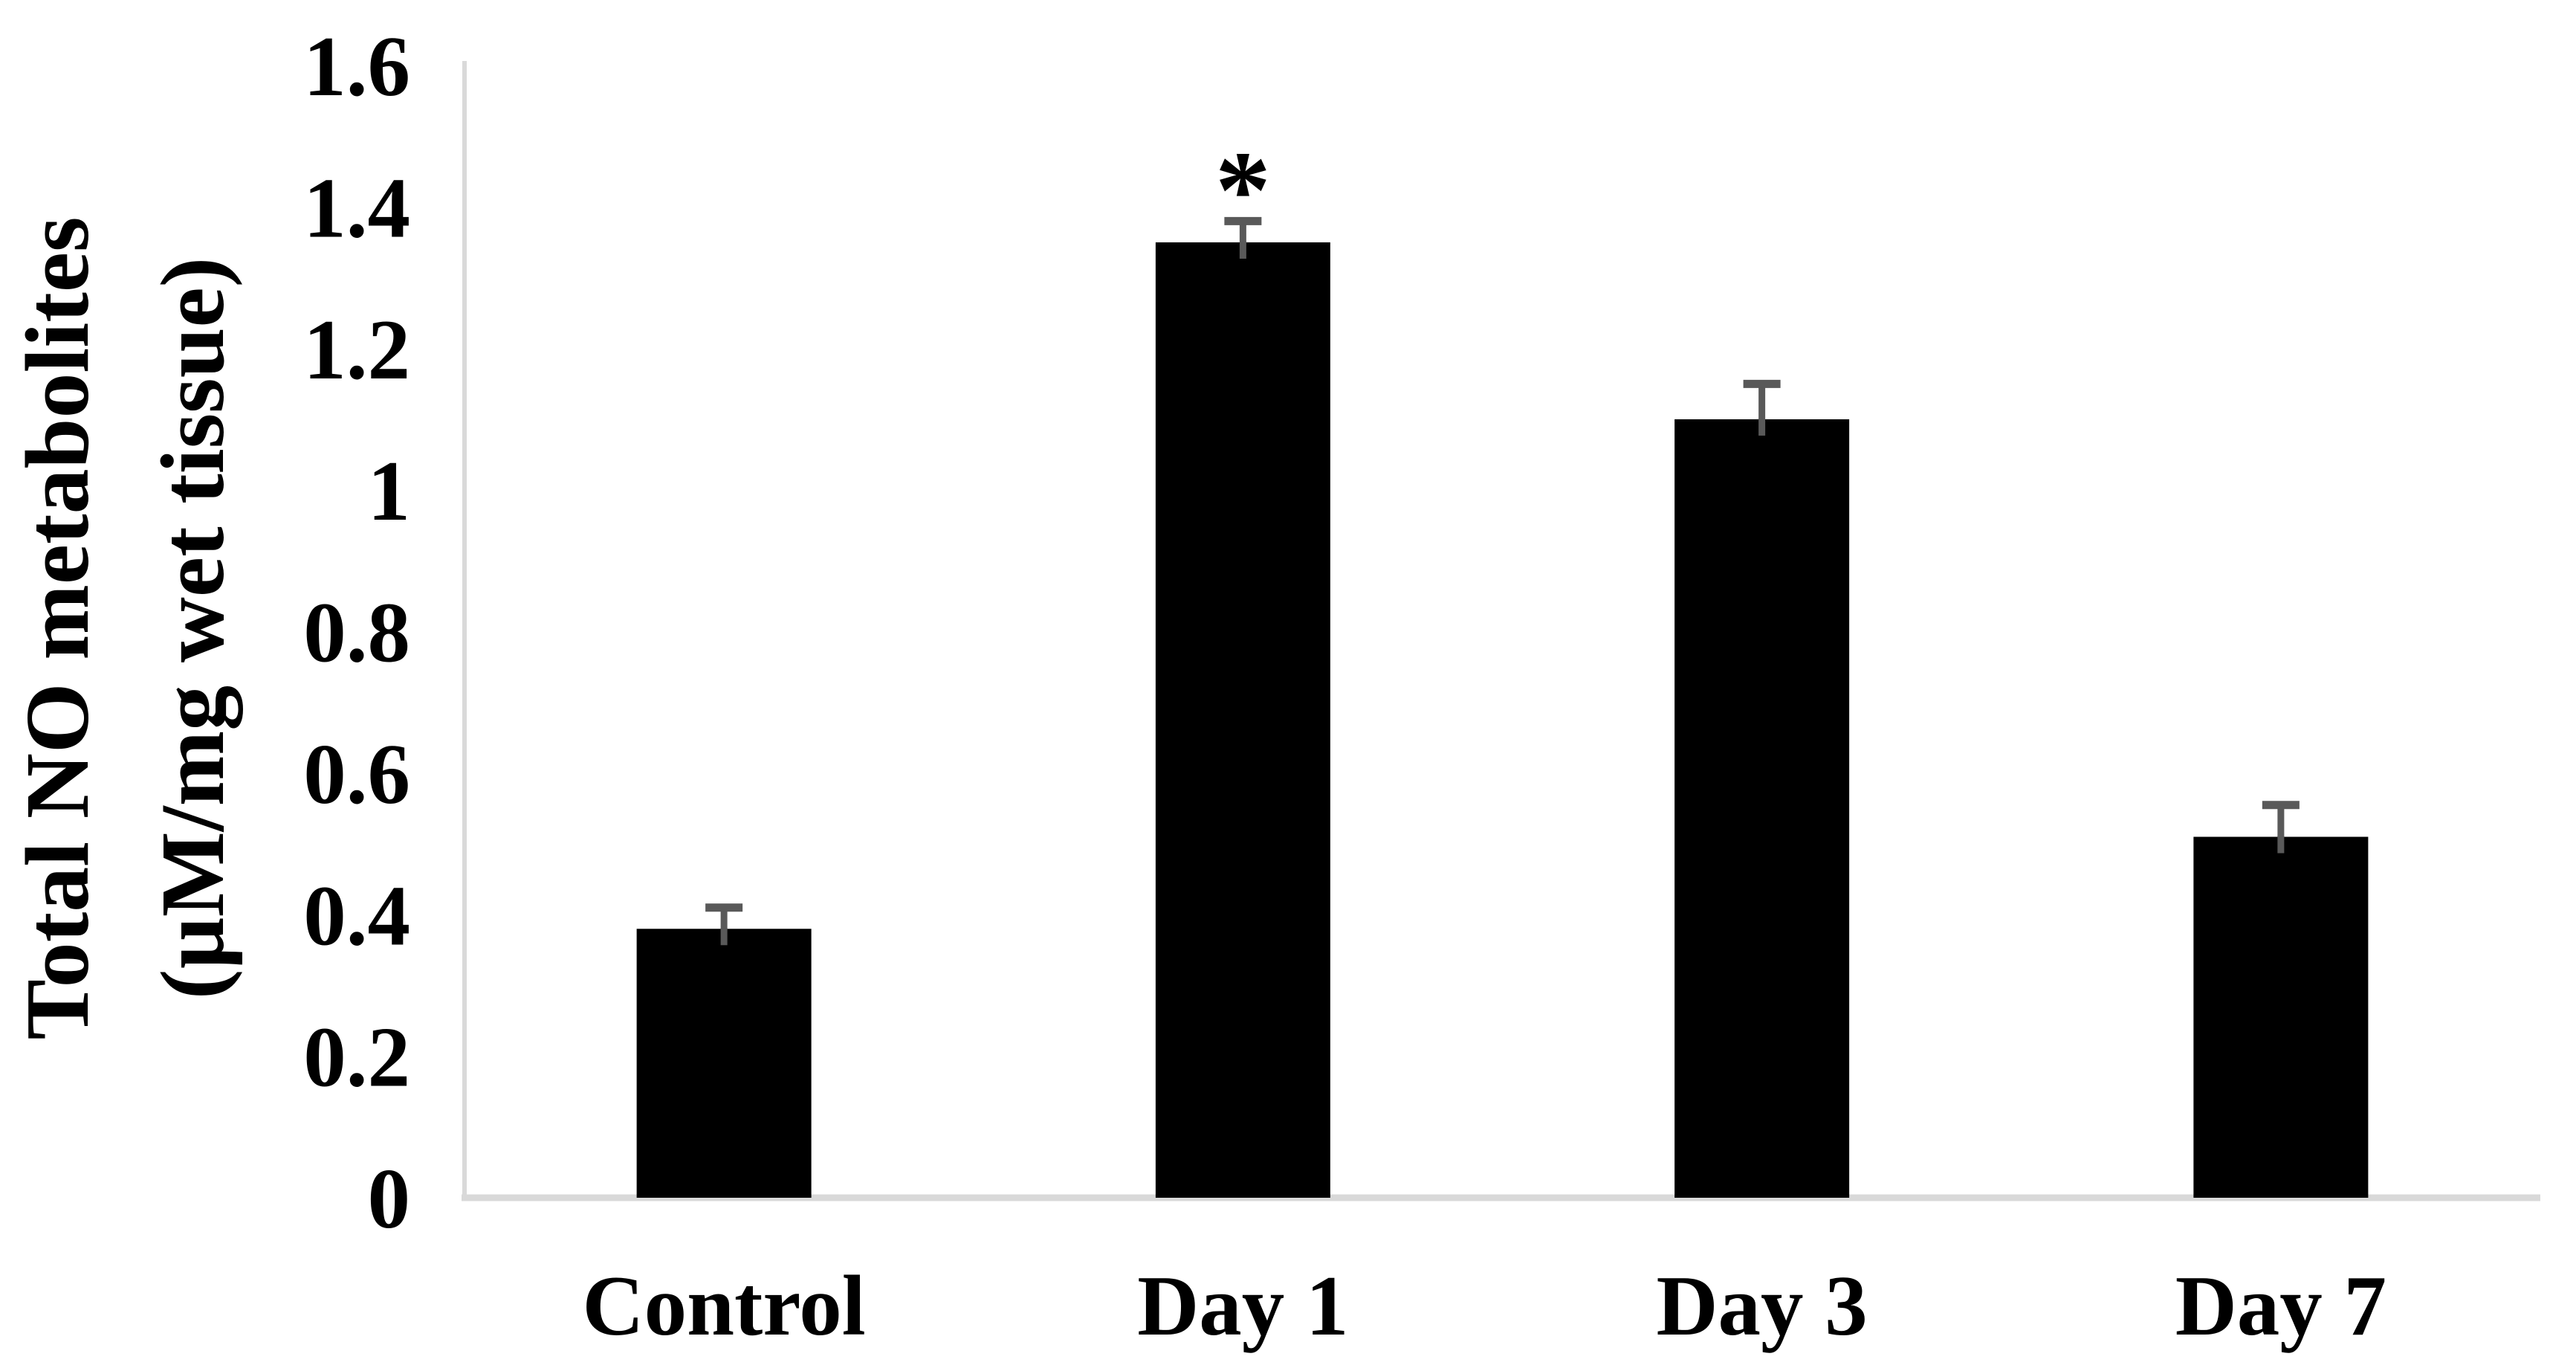 Image resolution: width=2576 pixels, height=1368 pixels. What do you see at coordinates (1242, 1306) in the screenshot?
I see `x-tick-label-day-1: Day 1` at bounding box center [1242, 1306].